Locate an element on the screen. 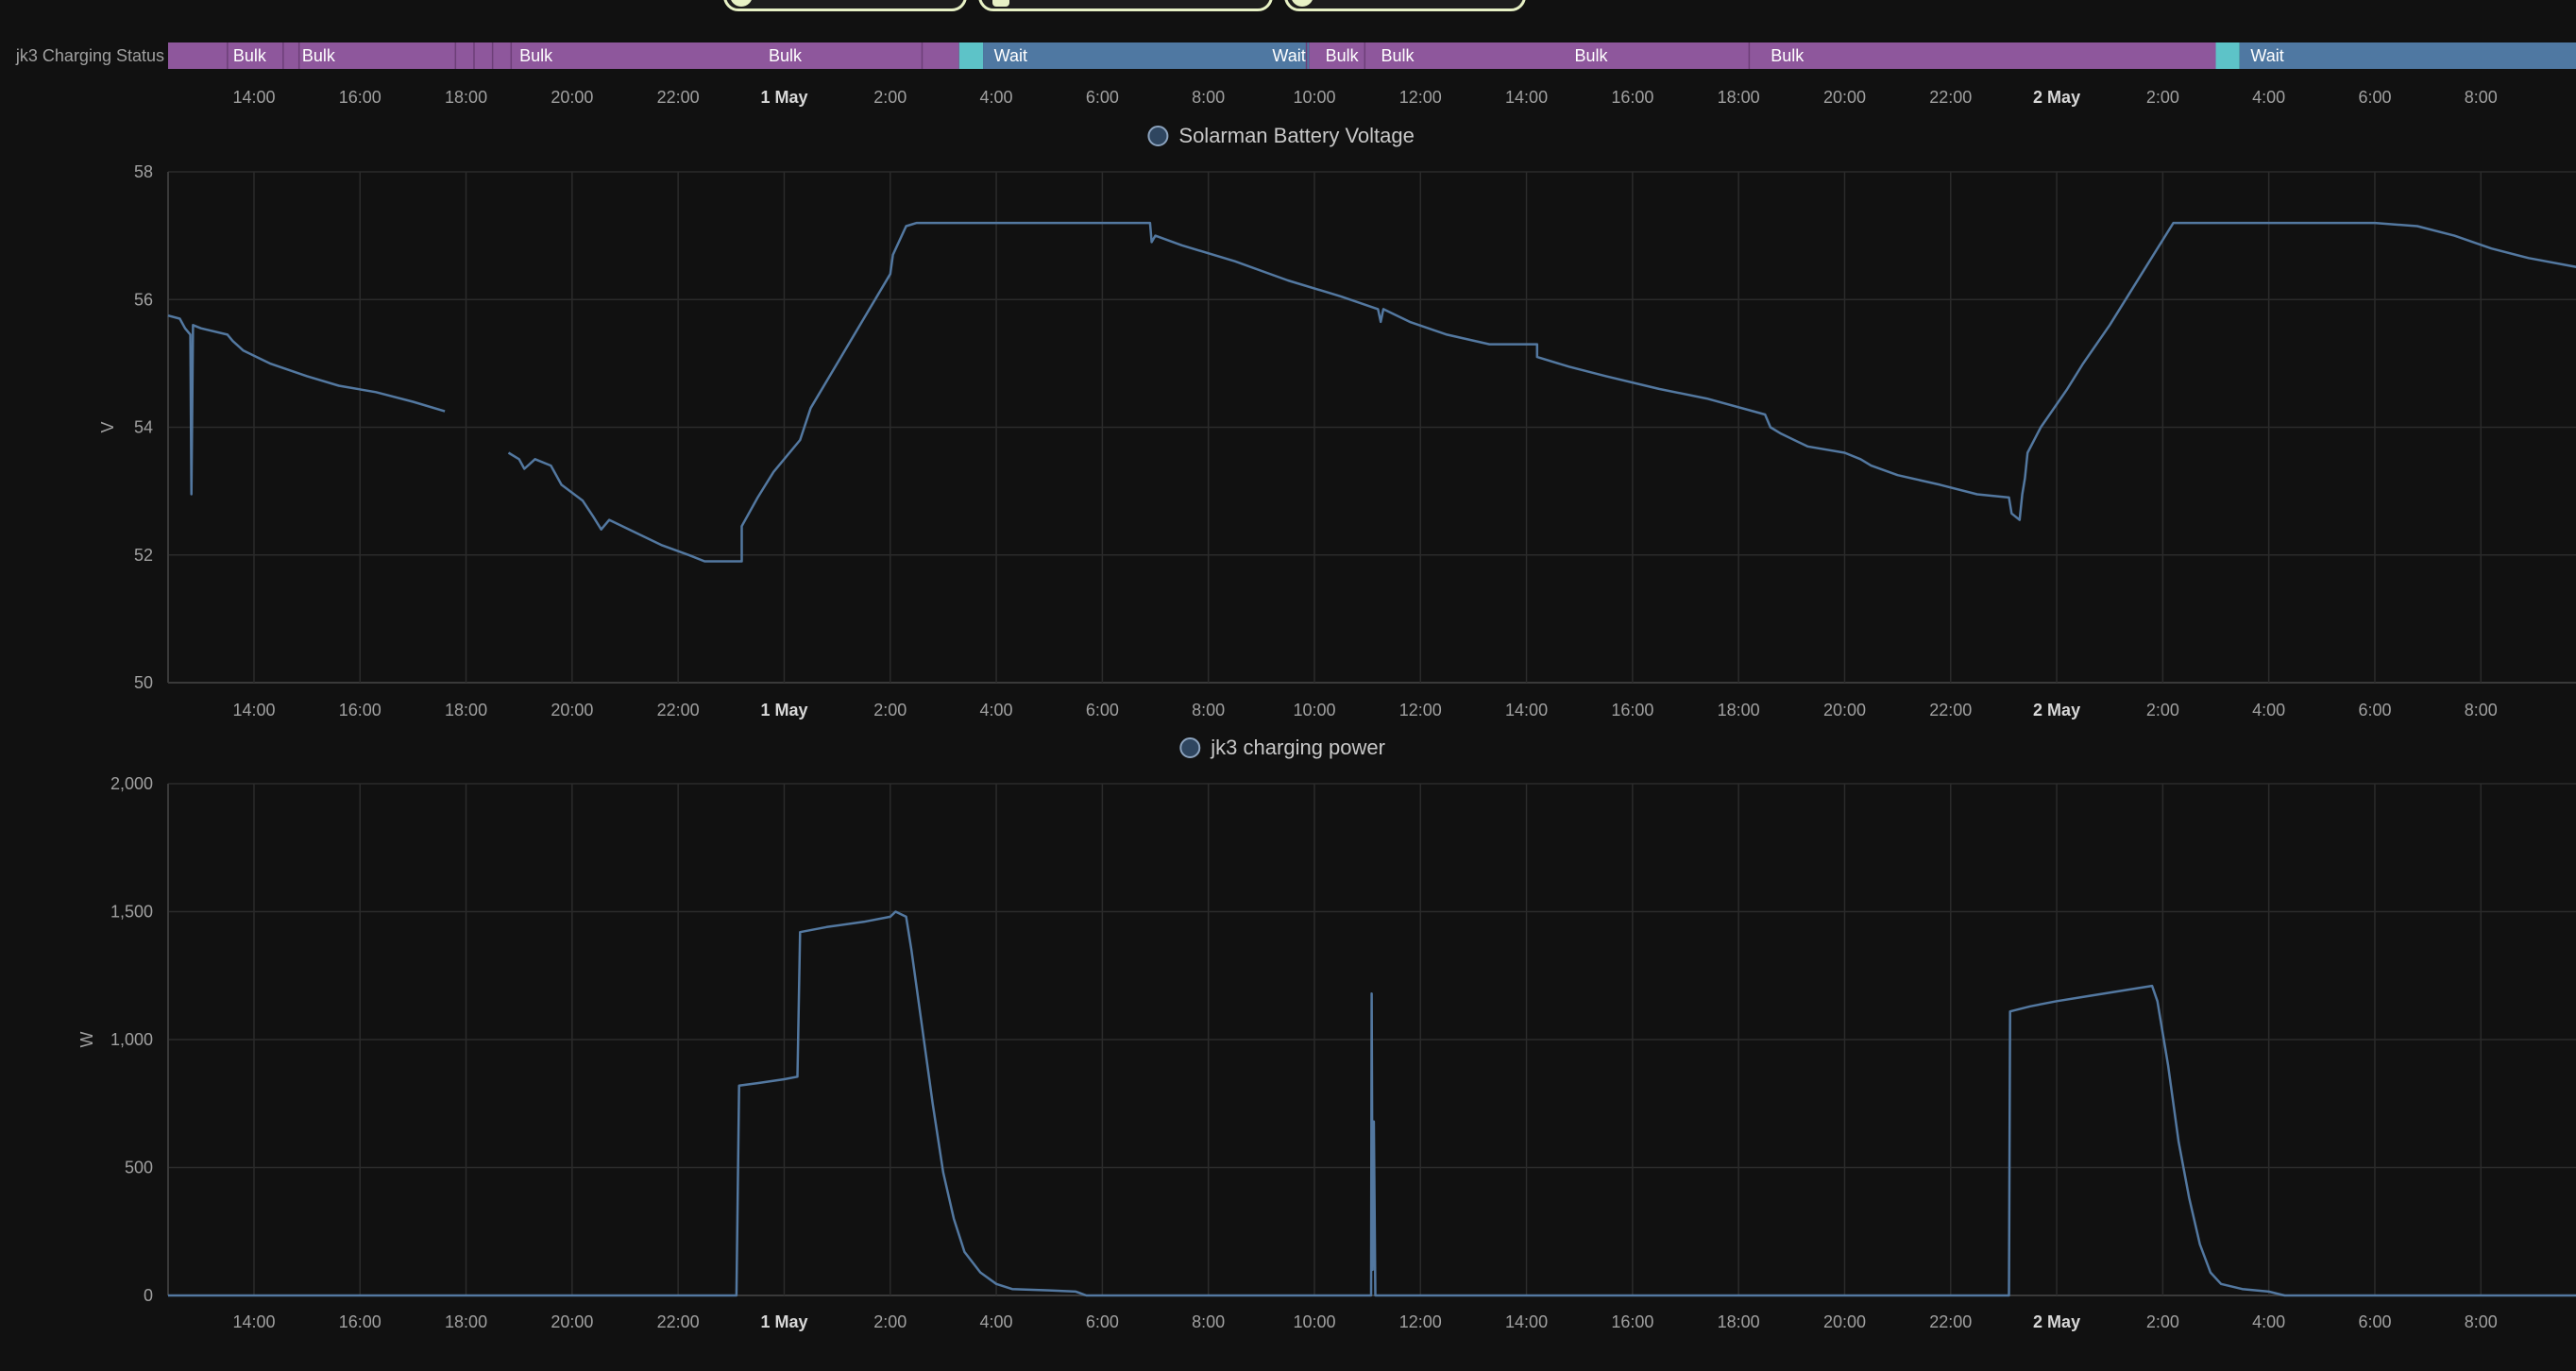 Image resolution: width=2576 pixels, height=1371 pixels. voltage-chart-x-tick: 12:00 is located at coordinates (1420, 710).